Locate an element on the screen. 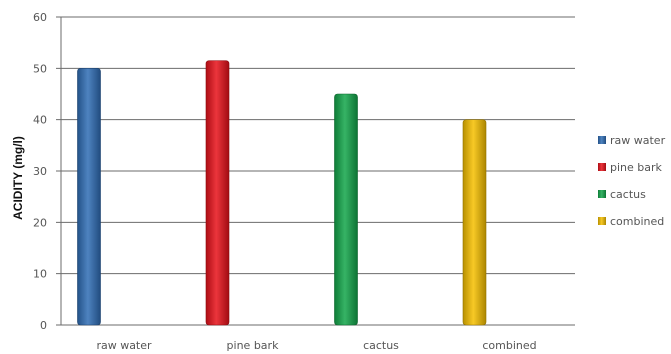 The image size is (671, 354). bar-cactus is located at coordinates (346, 209).